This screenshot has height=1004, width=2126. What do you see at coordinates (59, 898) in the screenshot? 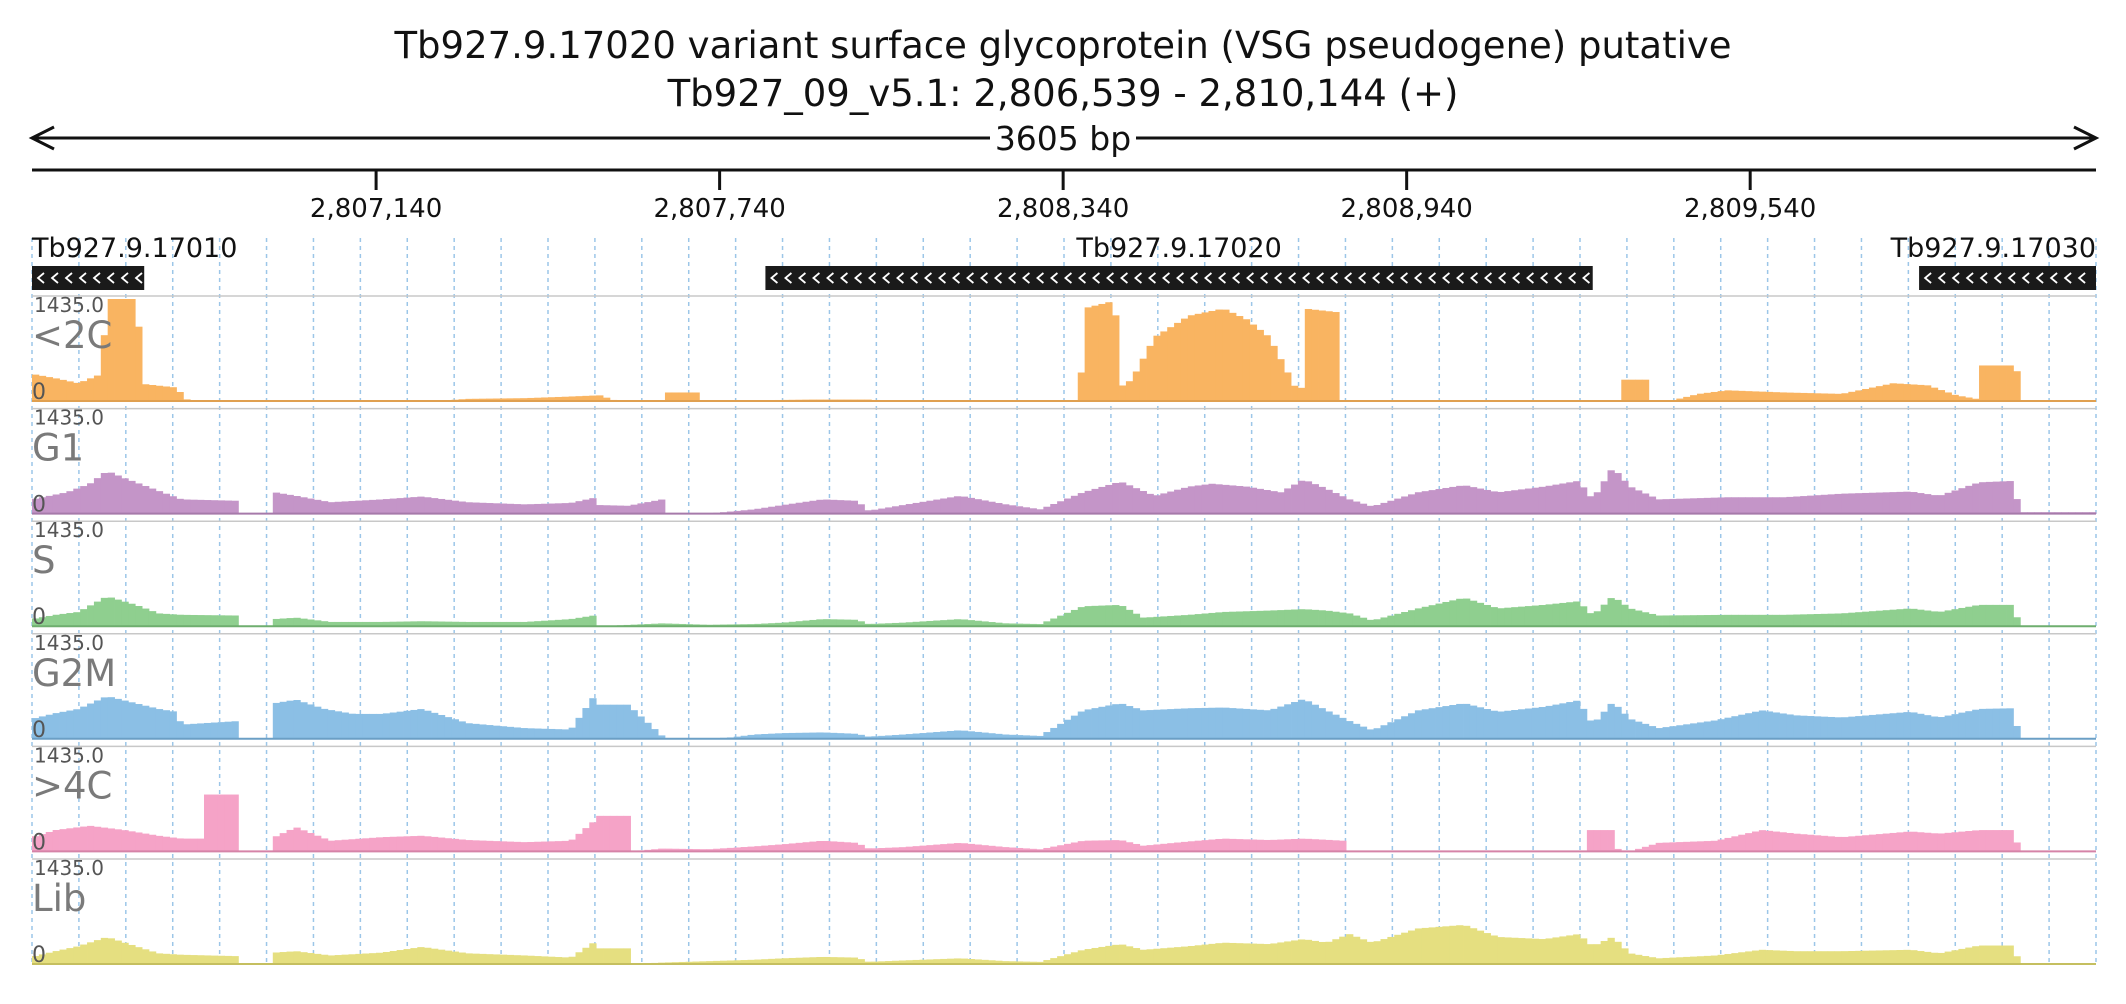
I see `track-name: Lib` at bounding box center [59, 898].